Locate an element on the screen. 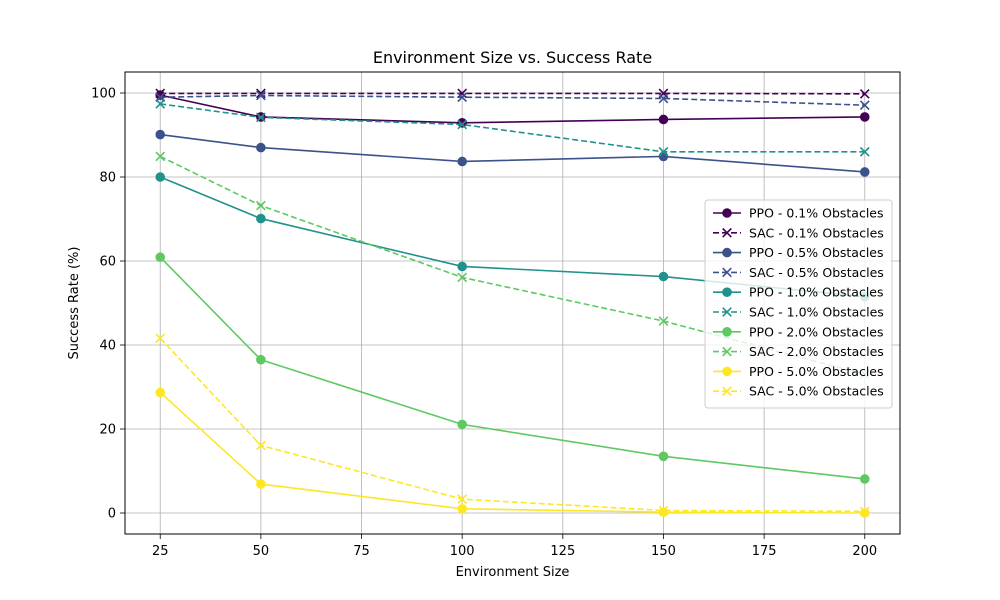  legend-item: SAC - 1.0% Obstacles is located at coordinates (798, 312).